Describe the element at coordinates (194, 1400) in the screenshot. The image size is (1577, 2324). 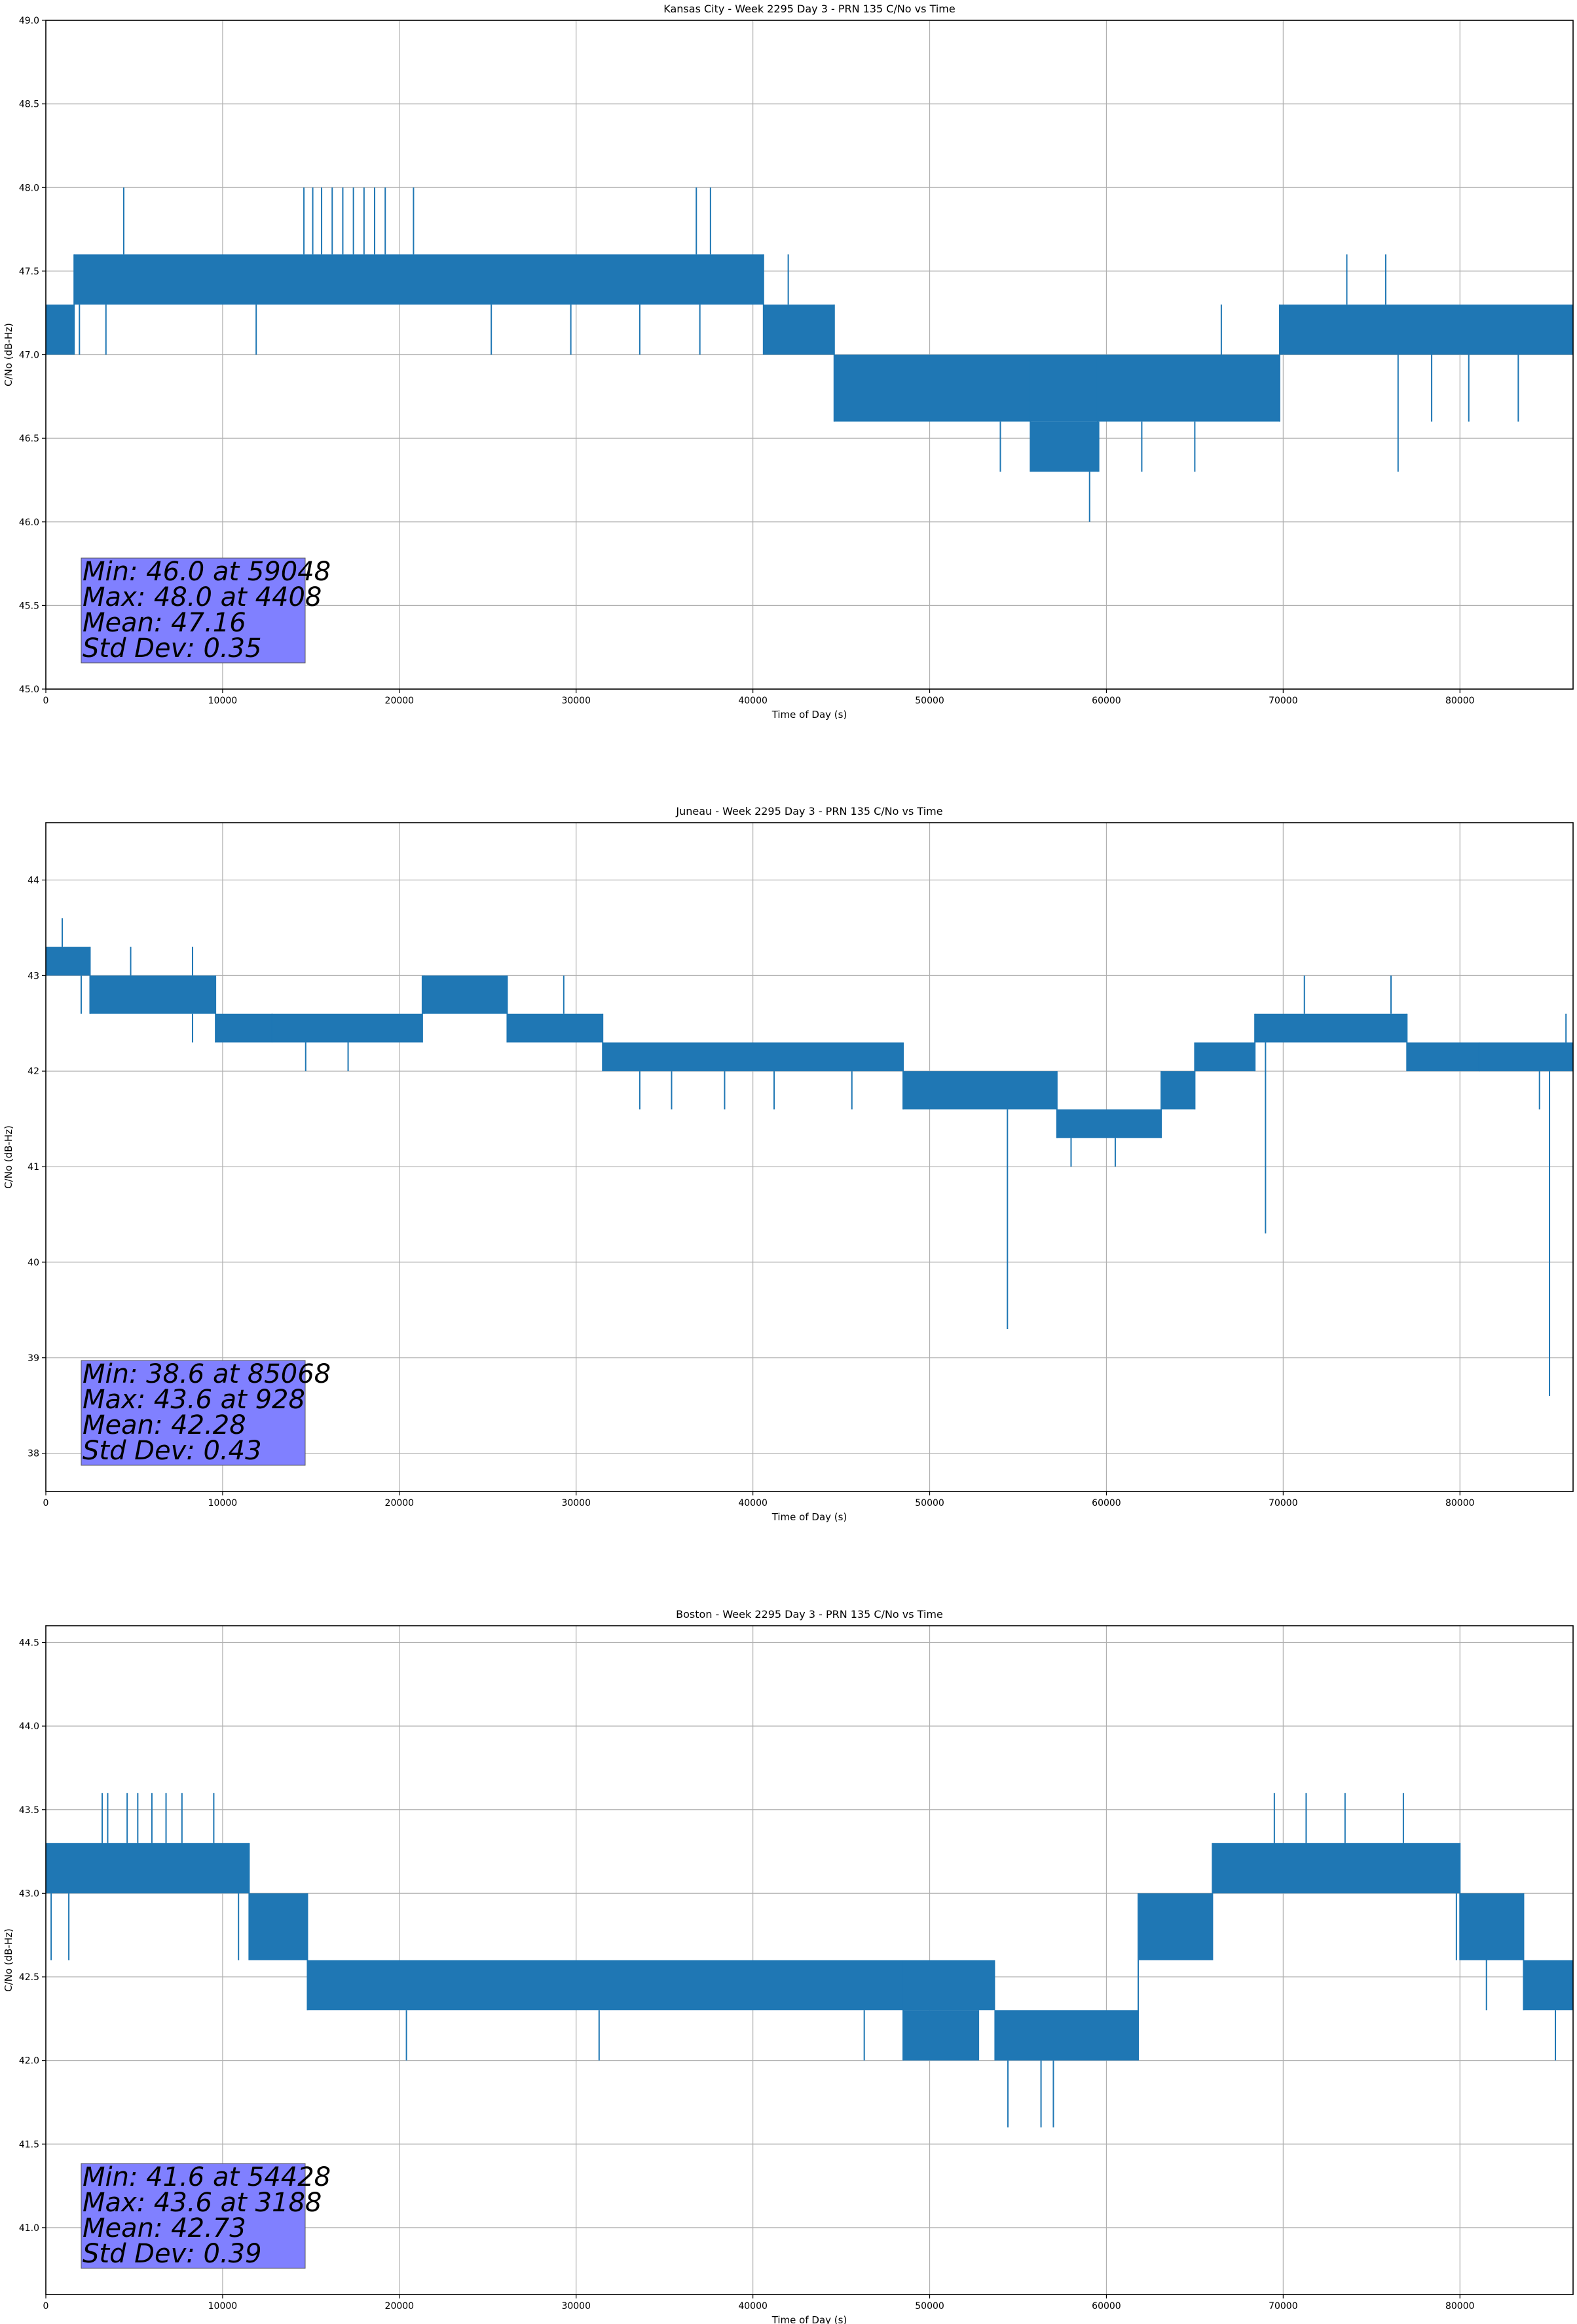
I see `stats-line: Max: 43.6 at 928` at that location.